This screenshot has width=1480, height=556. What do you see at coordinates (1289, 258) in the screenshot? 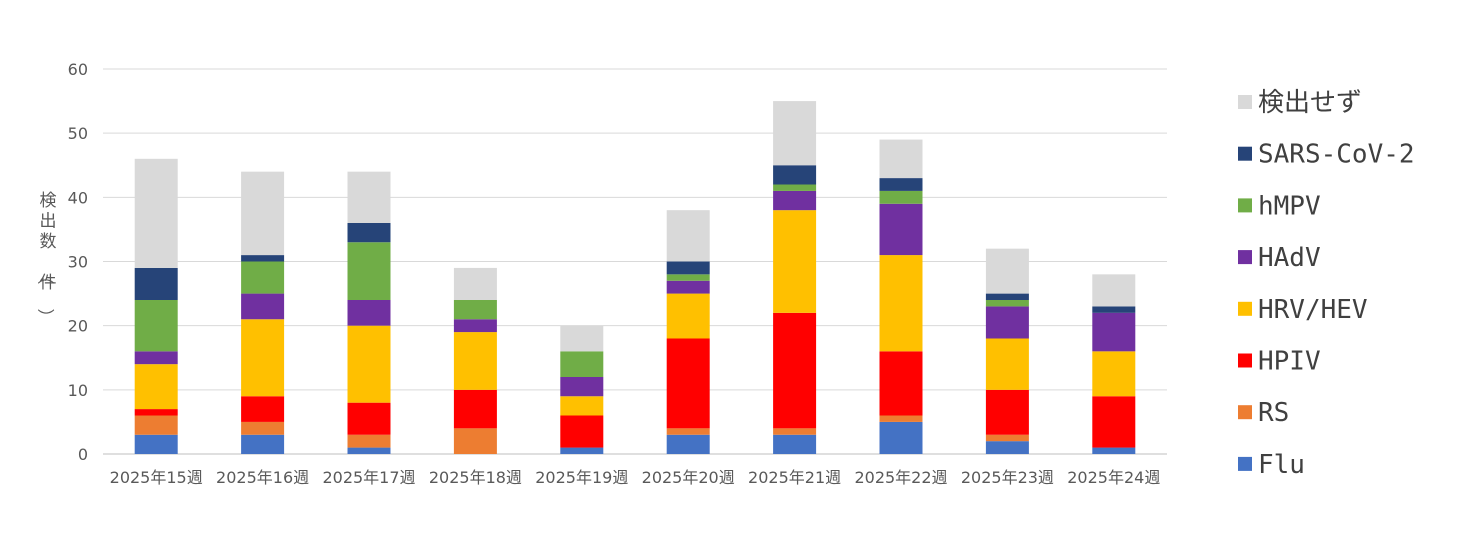
I see `legend-label: HAdV` at bounding box center [1289, 258].